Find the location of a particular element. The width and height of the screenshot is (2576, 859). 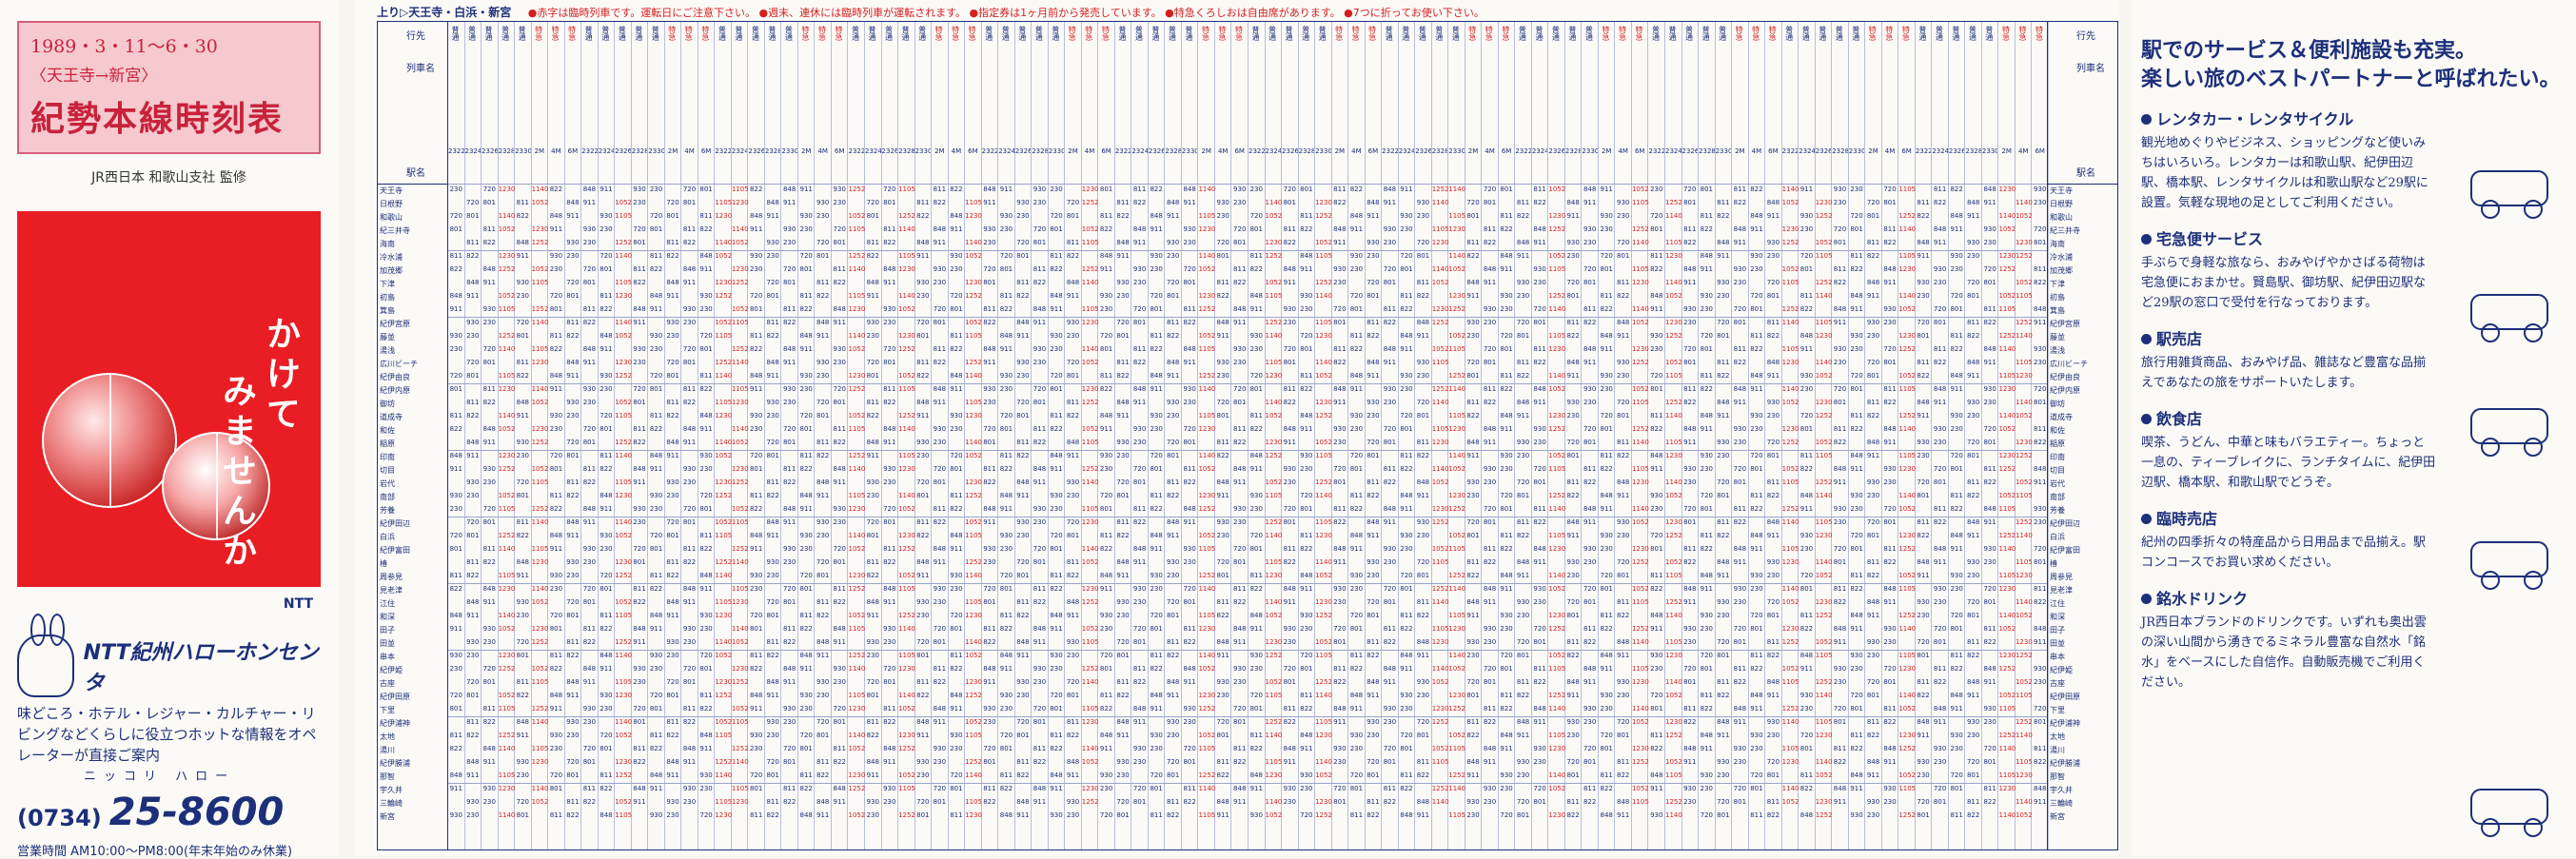

service-heading: 臨時売店 is located at coordinates (2358, 517).